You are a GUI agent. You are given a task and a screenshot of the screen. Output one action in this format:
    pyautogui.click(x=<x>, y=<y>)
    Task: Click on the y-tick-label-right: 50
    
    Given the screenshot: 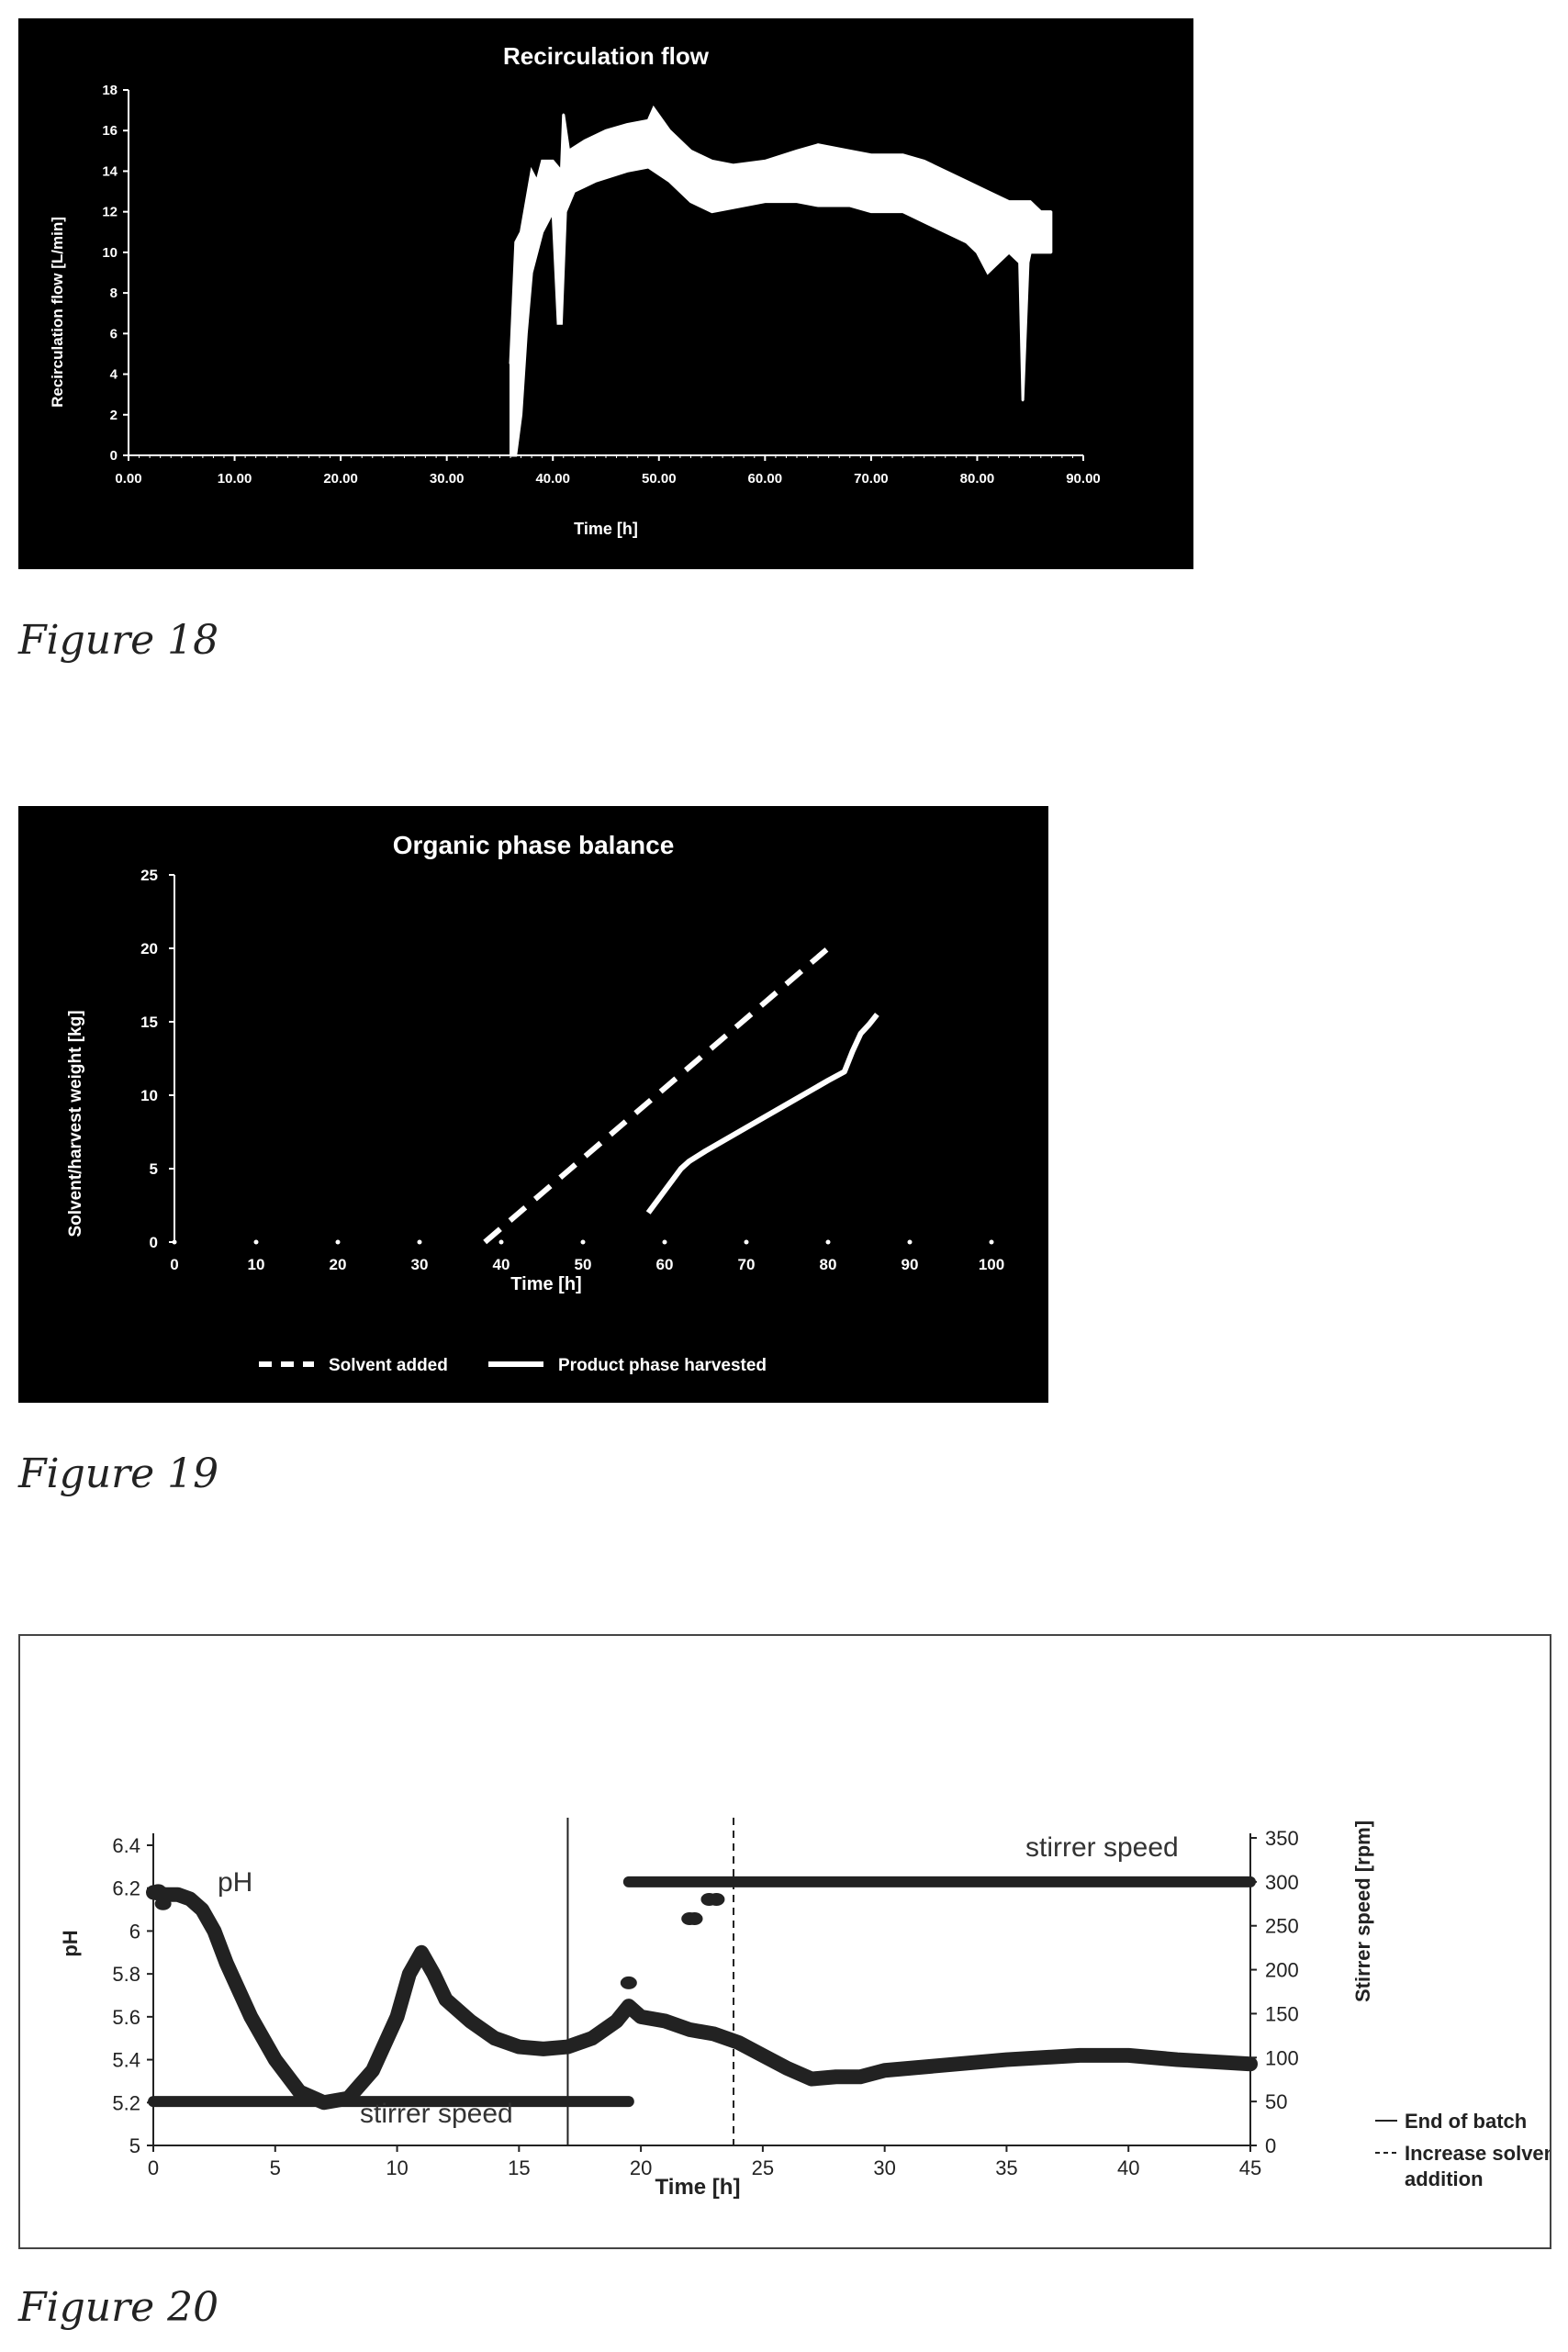 What is the action you would take?
    pyautogui.click(x=1276, y=2101)
    